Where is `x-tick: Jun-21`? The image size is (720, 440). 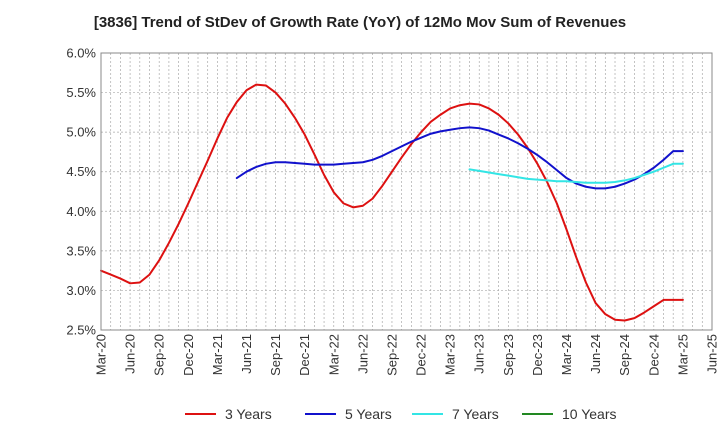 x-tick: Jun-21 is located at coordinates (246, 354).